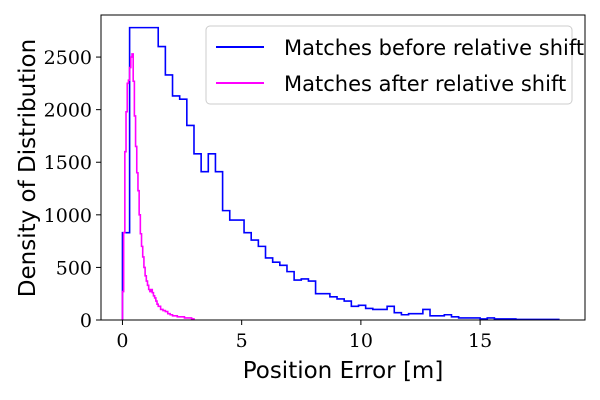  Describe the element at coordinates (68, 216) in the screenshot. I see `y-tick-label-1000: 1000` at that location.